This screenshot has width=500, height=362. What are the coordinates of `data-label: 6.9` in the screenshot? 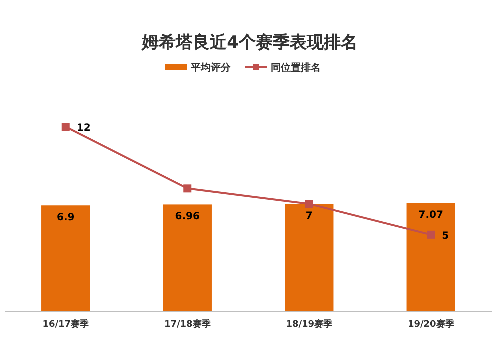 It's located at (66, 218).